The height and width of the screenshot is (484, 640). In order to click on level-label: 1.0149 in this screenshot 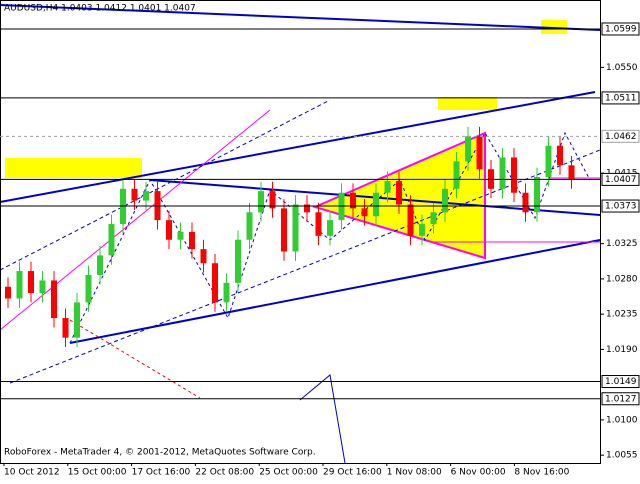, I will do `click(621, 382)`.